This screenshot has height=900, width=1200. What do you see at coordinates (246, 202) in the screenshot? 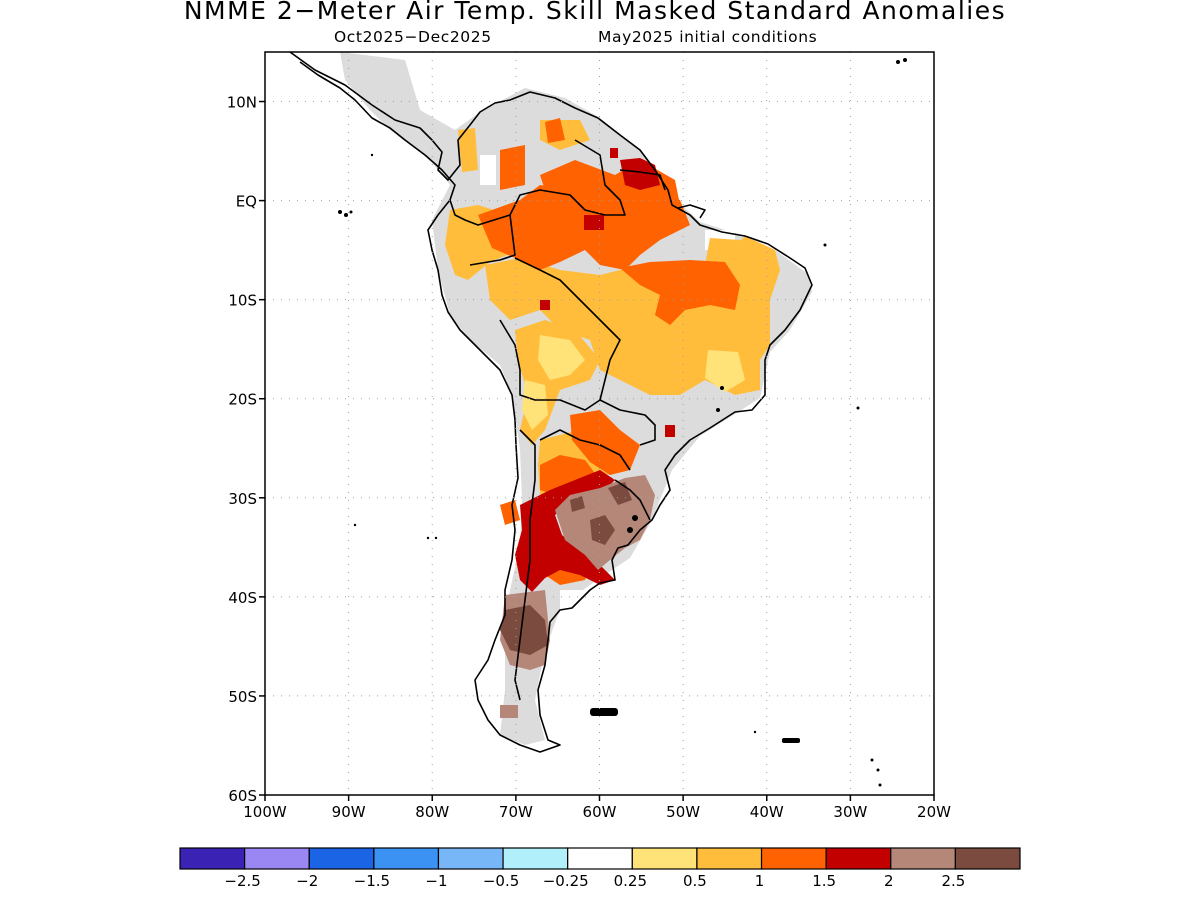
I see `lat-tick-label: EQ` at bounding box center [246, 202].